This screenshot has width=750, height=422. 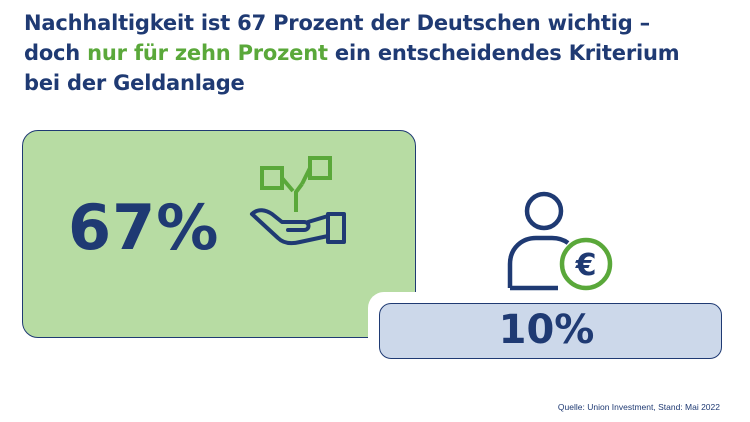 I want to click on headline-line-2-end: ein entscheidendes Kriterium, so click(x=503, y=53).